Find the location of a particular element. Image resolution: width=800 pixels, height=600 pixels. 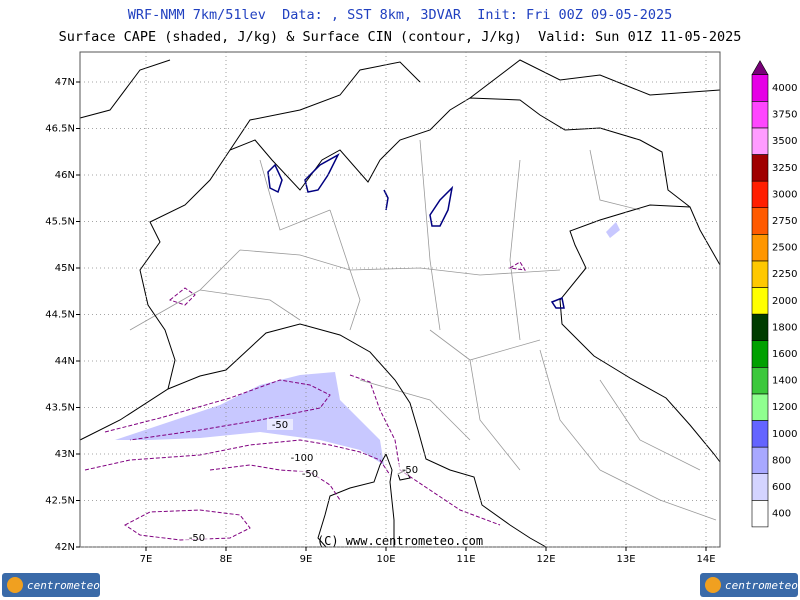

lon-tick-label: 12E is located at coordinates (545, 559).